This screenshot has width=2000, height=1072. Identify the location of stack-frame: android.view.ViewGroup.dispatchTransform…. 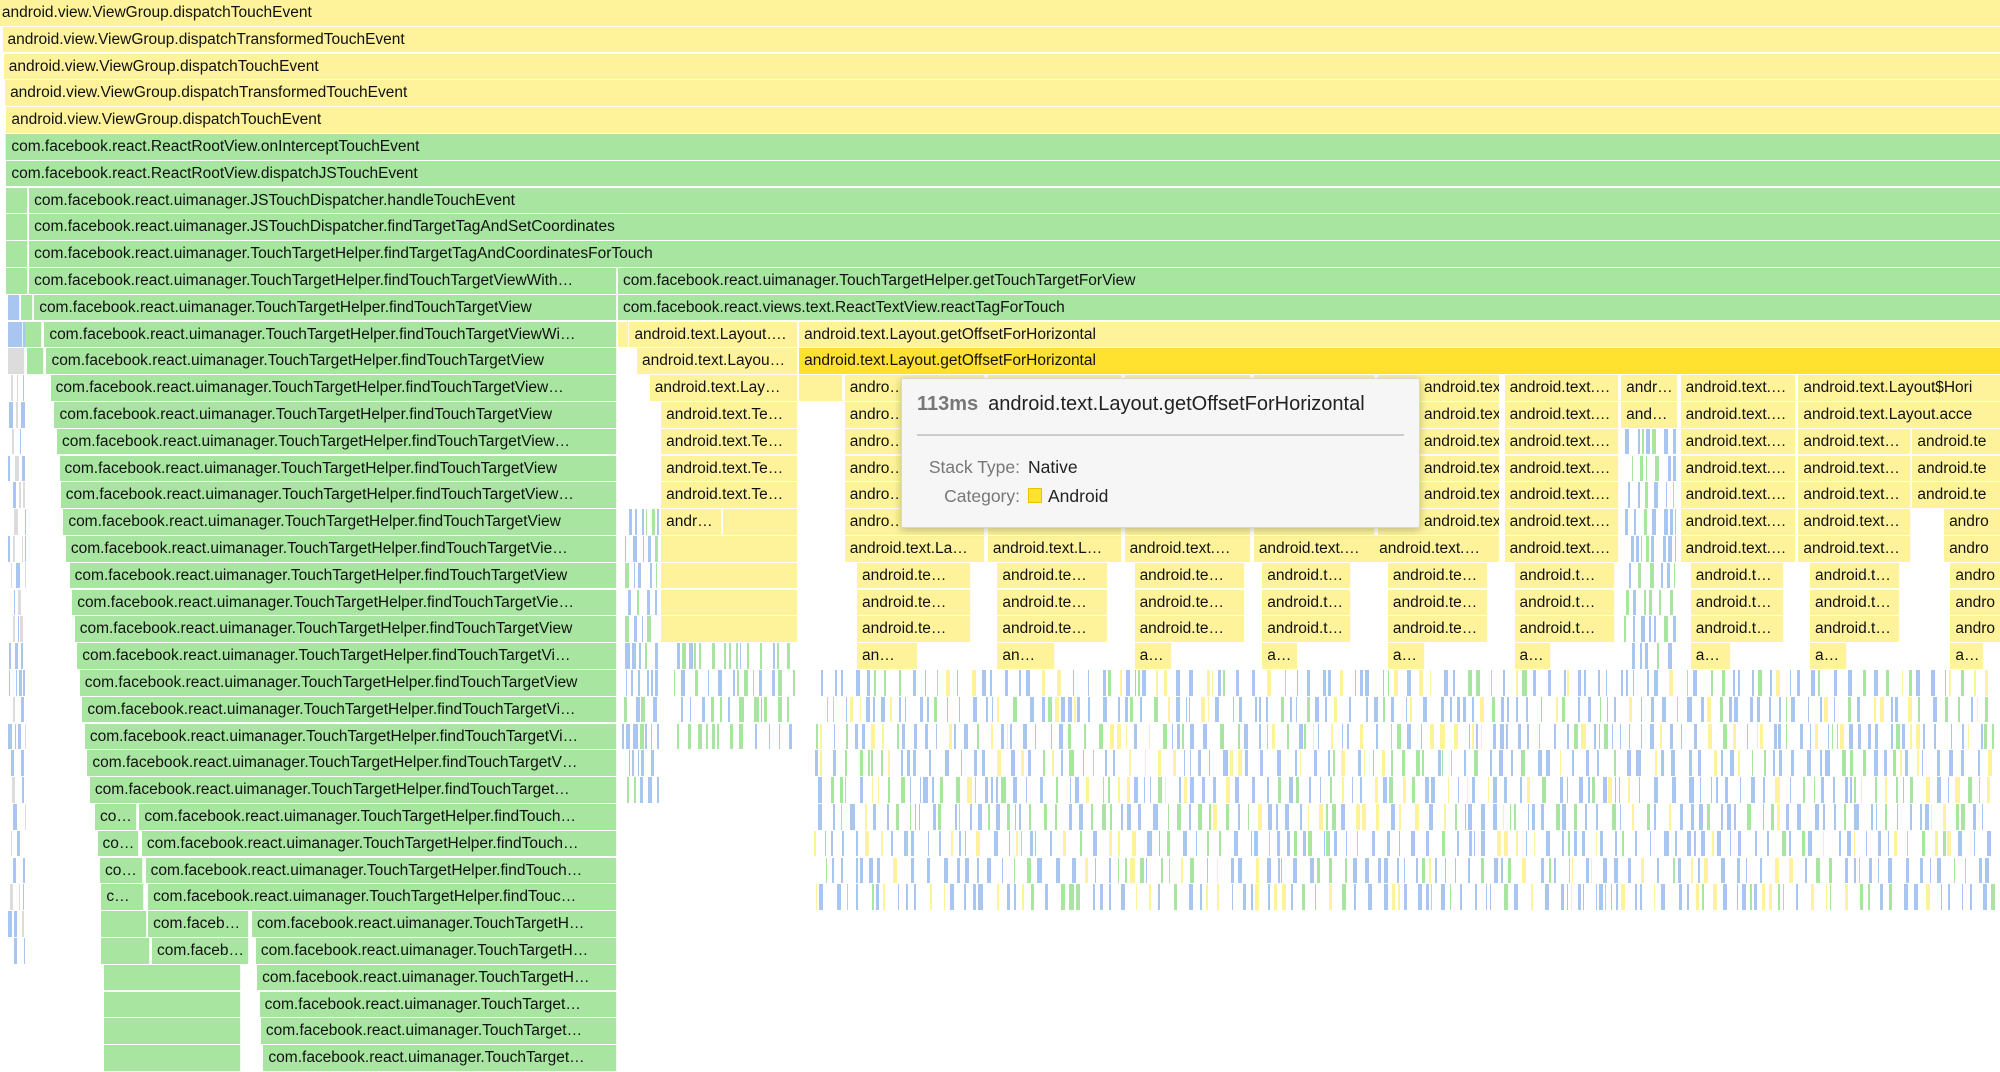
(1002, 93).